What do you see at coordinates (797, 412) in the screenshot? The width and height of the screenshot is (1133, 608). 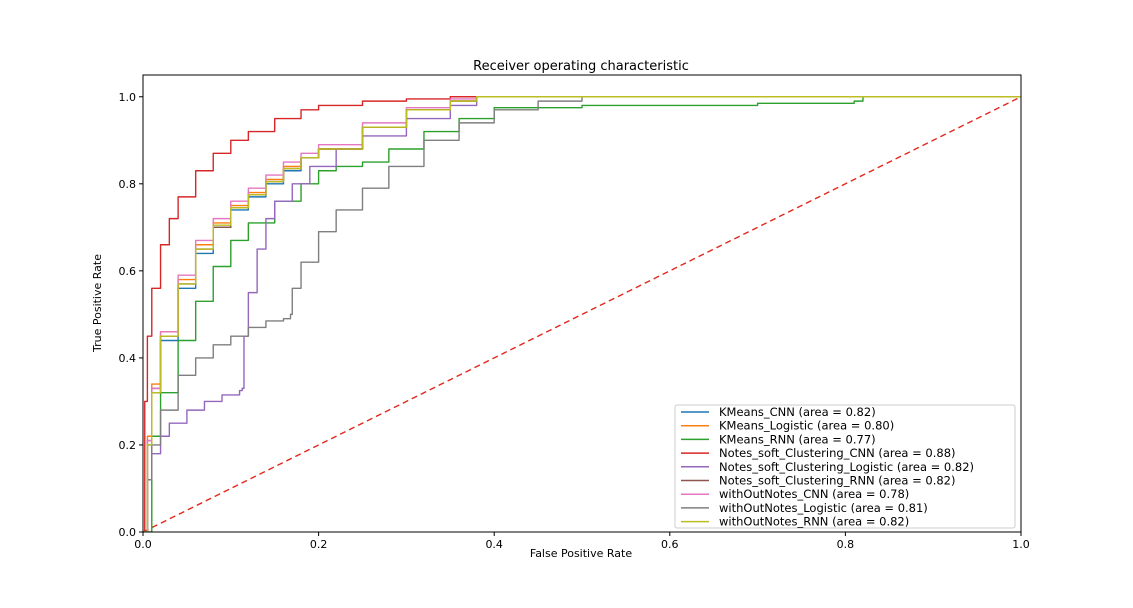 I see `legend-label-0: KMeans_CNN (area = 0.82)` at bounding box center [797, 412].